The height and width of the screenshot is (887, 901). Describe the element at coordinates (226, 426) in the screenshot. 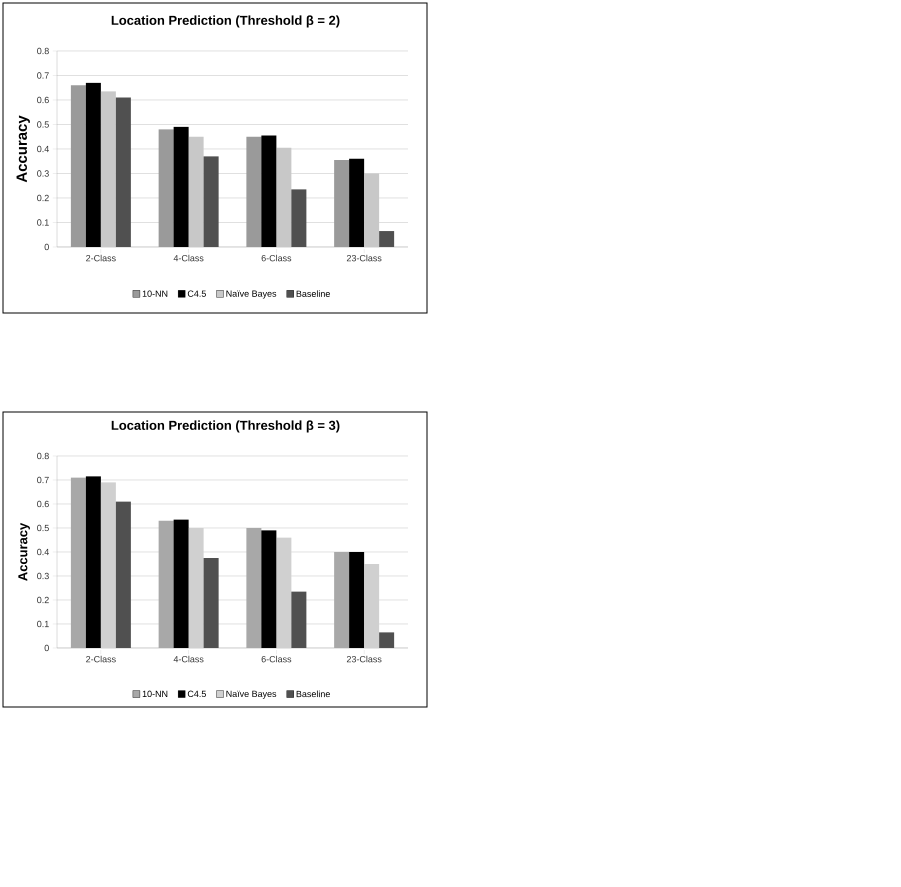

I see `chart-title: Location Prediction (Threshold β = 3)` at that location.